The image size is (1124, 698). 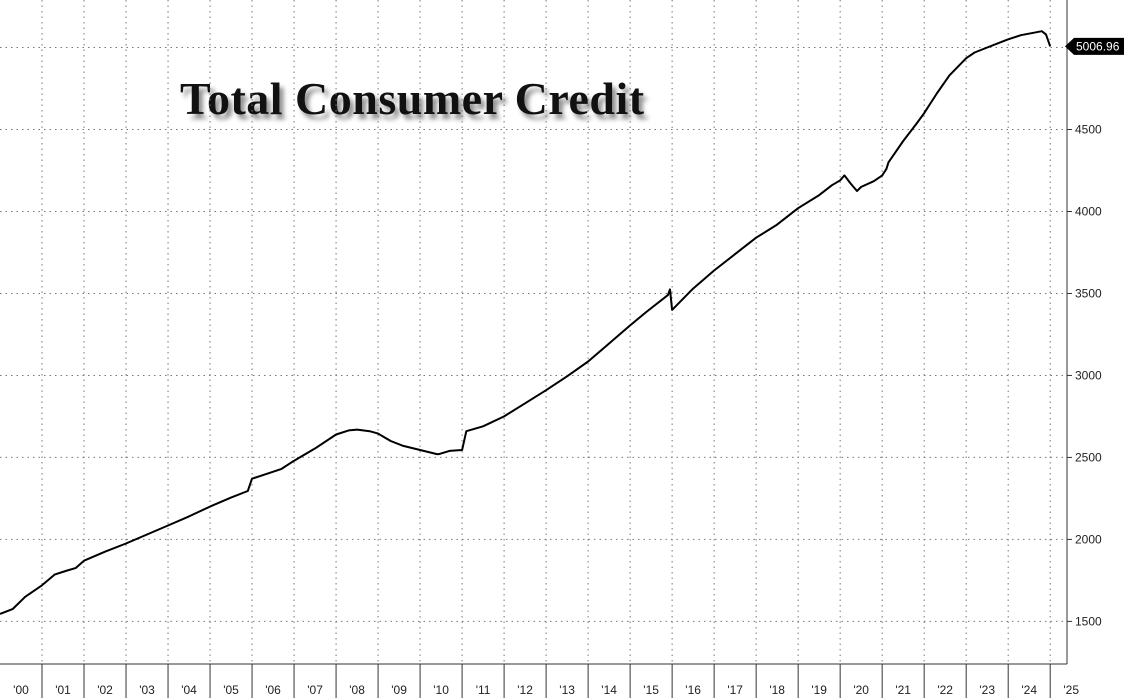 What do you see at coordinates (1029, 690) in the screenshot?
I see `x-tick-label: '24` at bounding box center [1029, 690].